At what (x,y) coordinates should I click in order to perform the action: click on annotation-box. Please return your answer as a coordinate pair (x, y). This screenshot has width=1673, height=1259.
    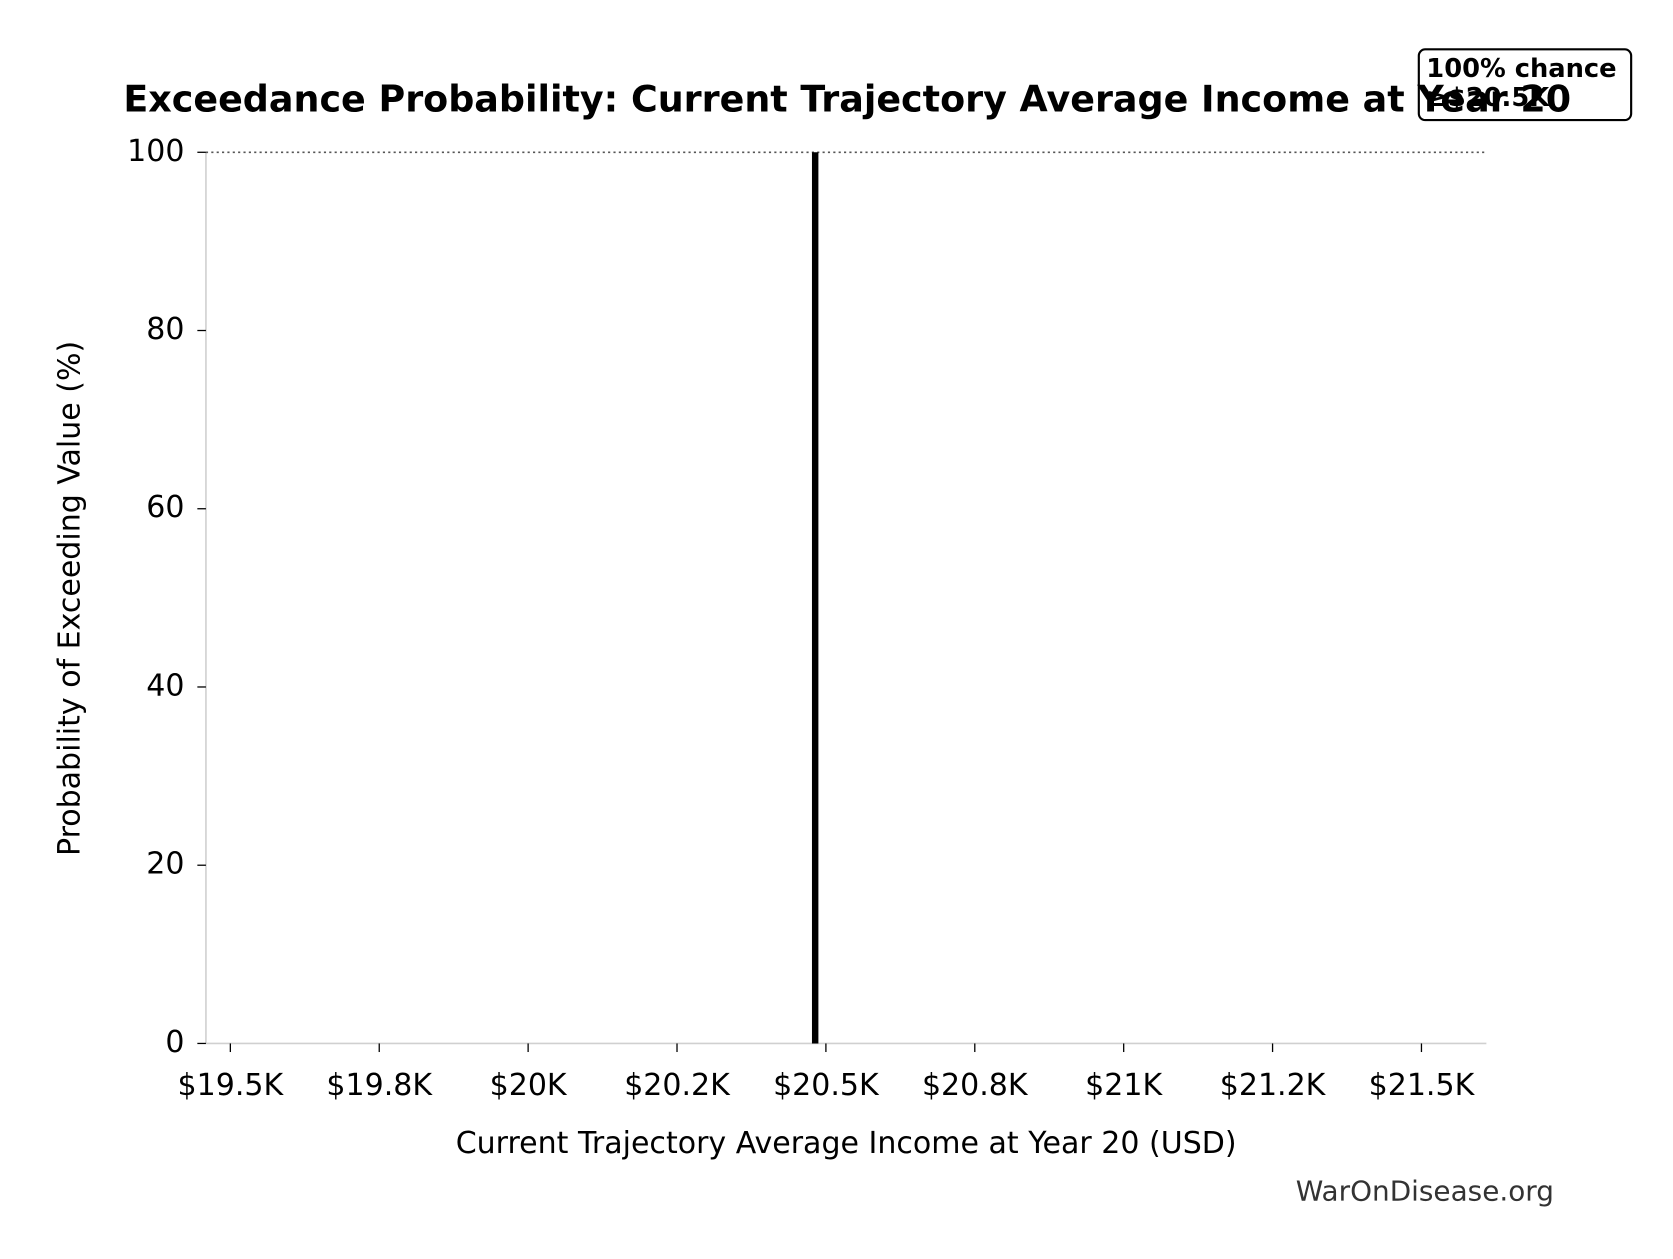
    Looking at the image, I should click on (1525, 85).